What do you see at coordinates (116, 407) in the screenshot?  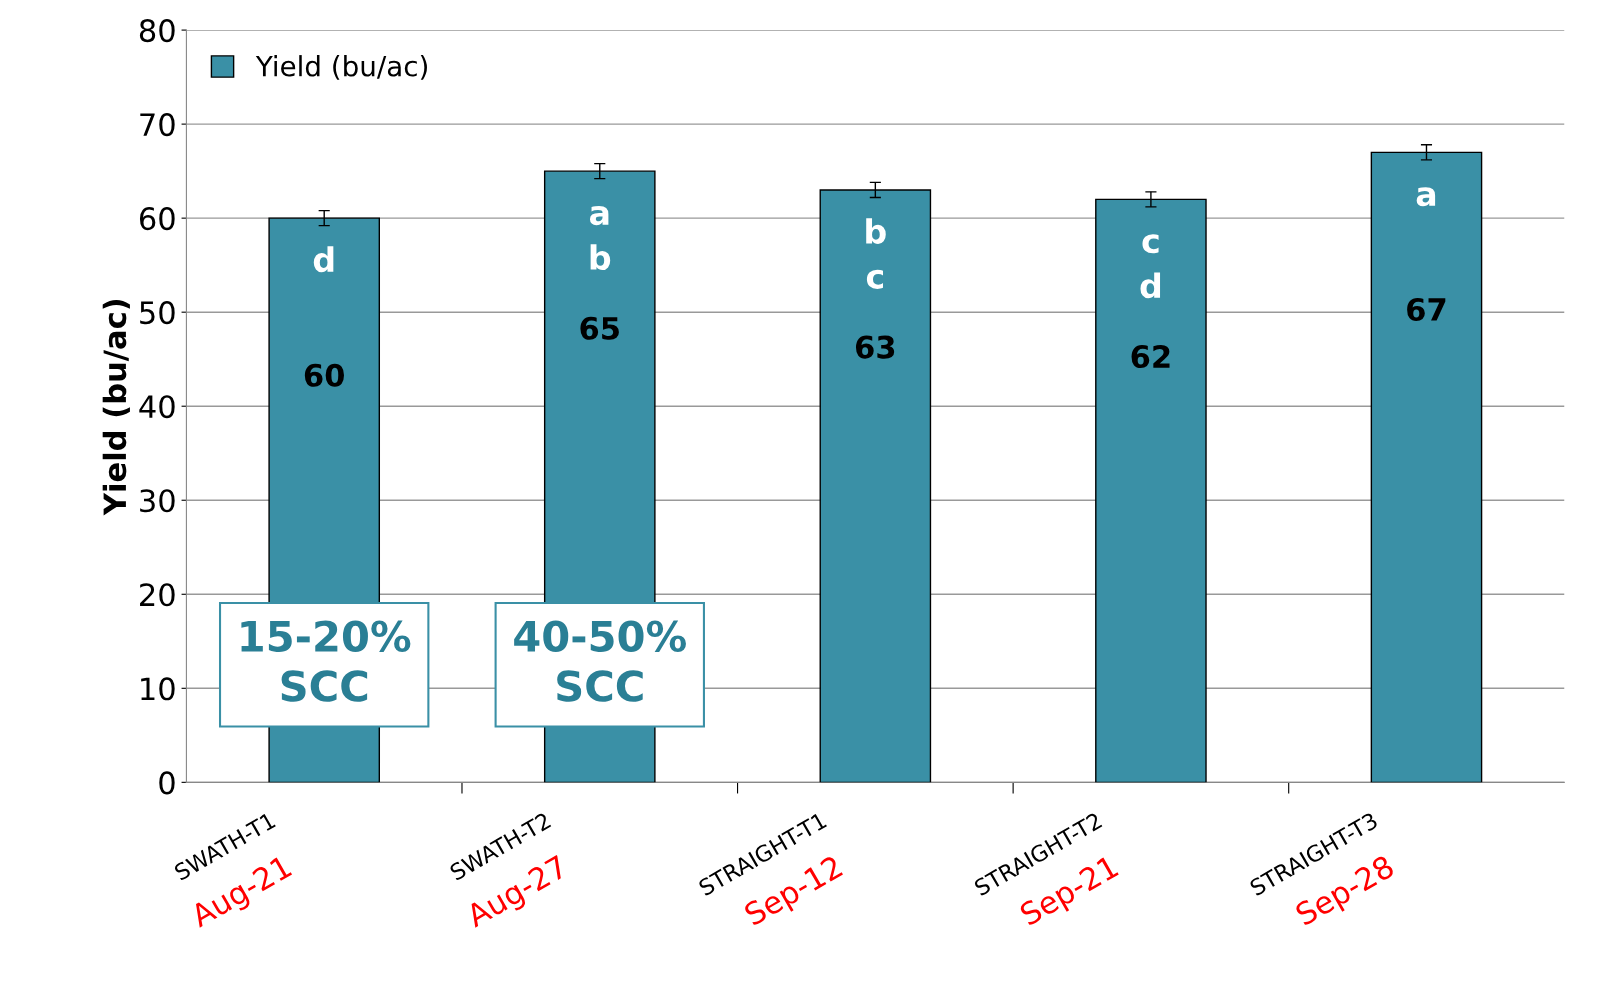 I see `y-axis-title: Yield (bu/ac)` at bounding box center [116, 407].